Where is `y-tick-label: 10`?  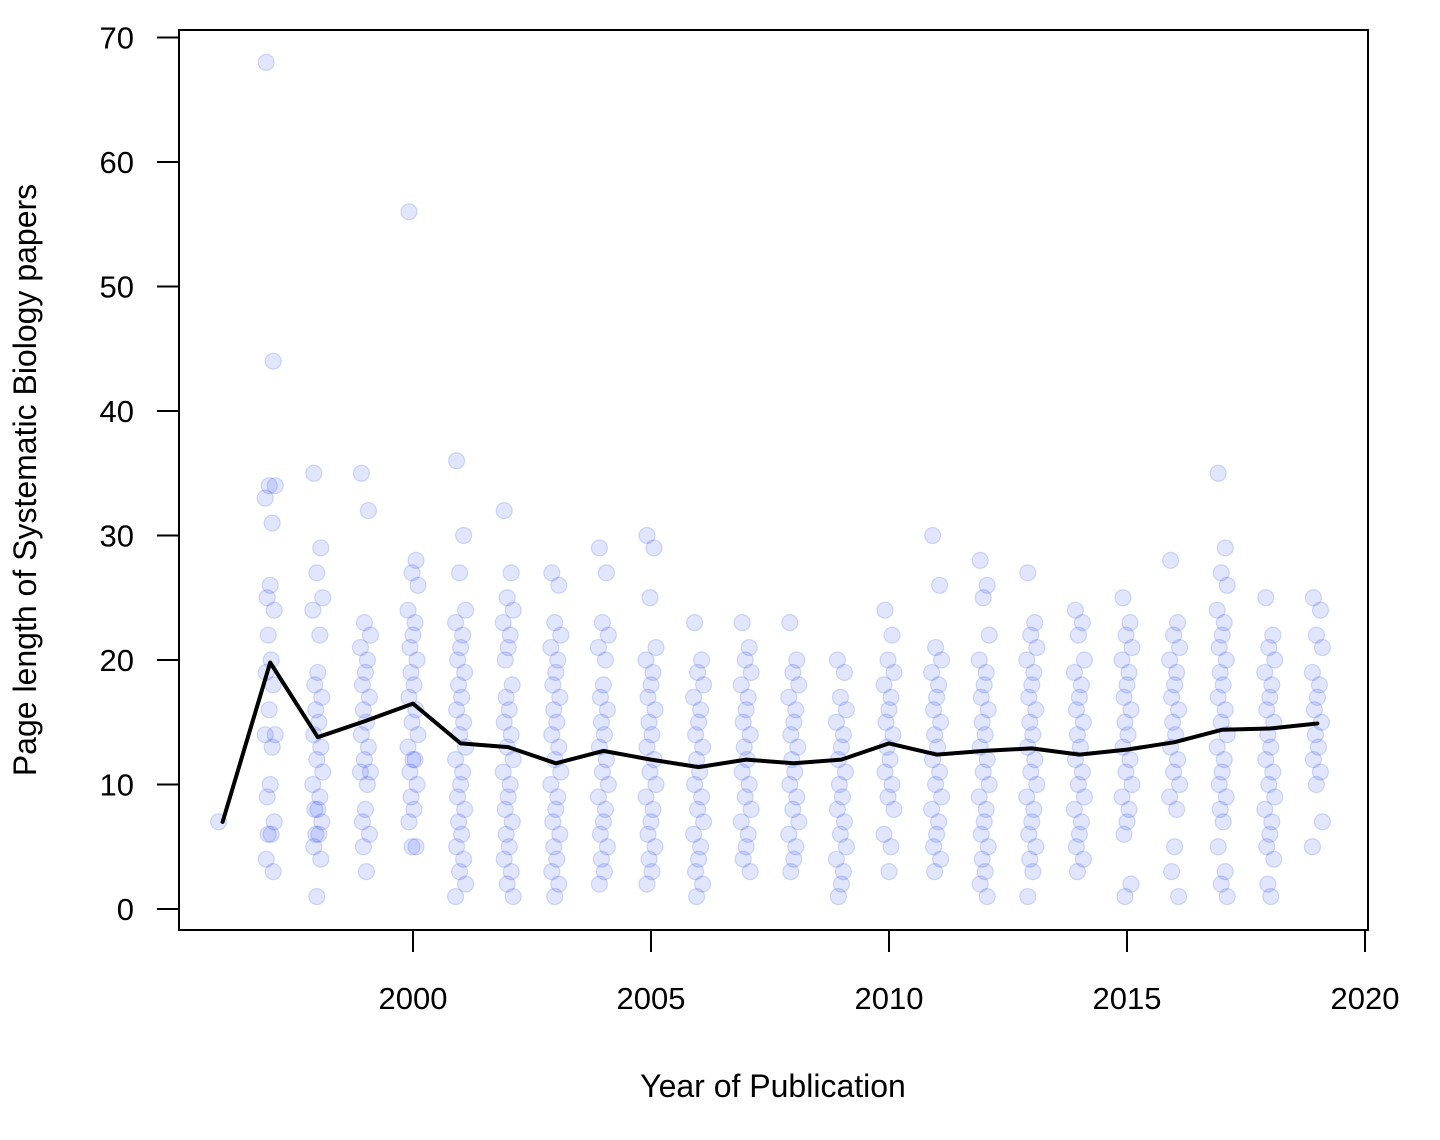 y-tick-label: 10 is located at coordinates (117, 785).